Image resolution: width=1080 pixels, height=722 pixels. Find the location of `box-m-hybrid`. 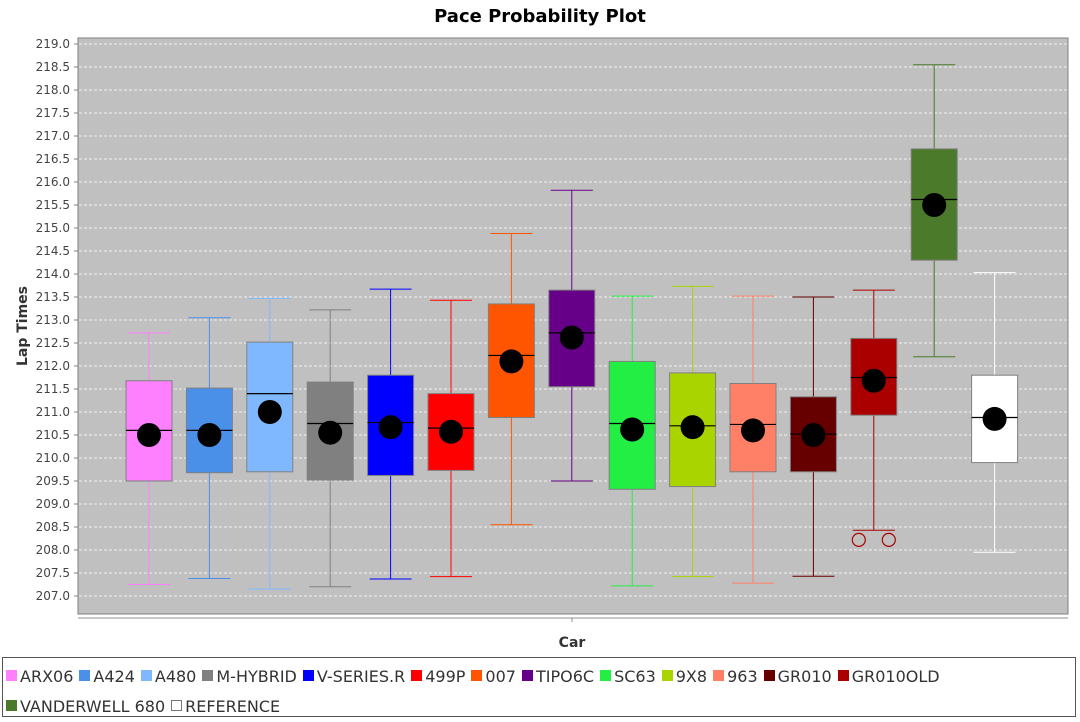

box-m-hybrid is located at coordinates (330, 448).